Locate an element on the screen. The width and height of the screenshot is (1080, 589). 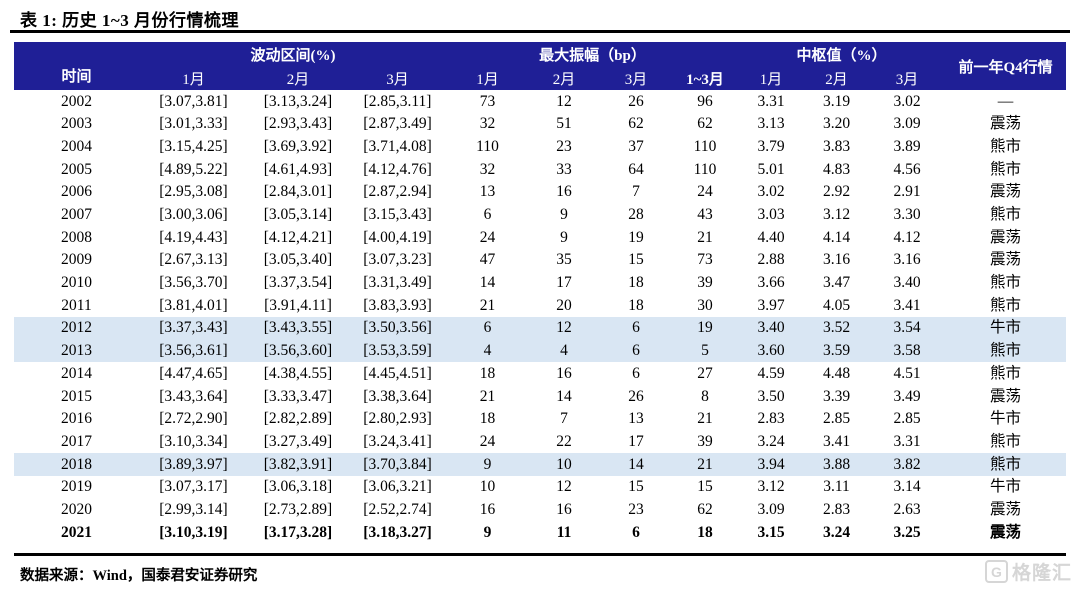
mid-feb-cell: 3.52 is located at coordinates (837, 328).